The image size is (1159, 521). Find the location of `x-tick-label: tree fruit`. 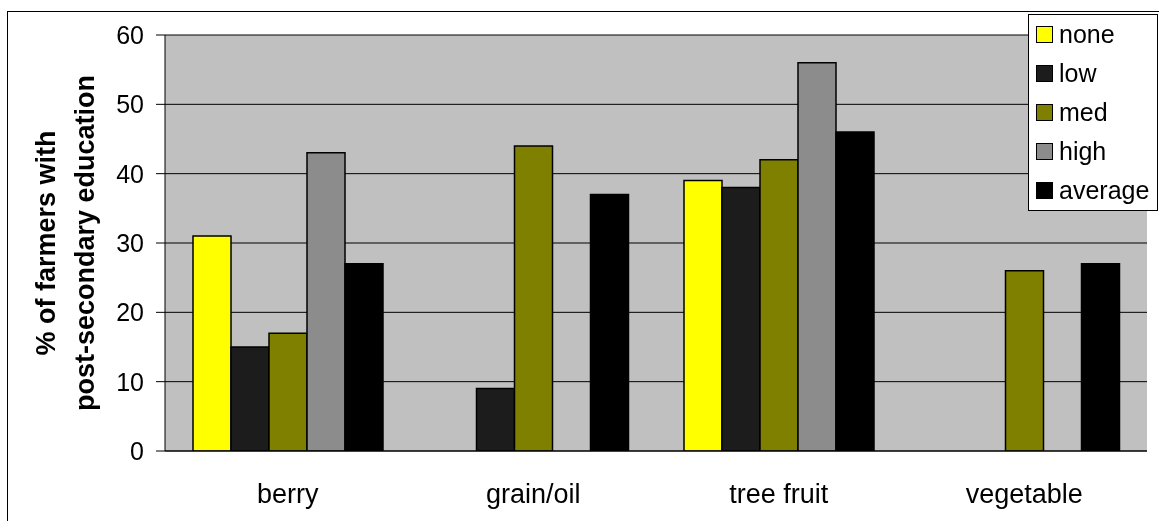

x-tick-label: tree fruit is located at coordinates (779, 494).